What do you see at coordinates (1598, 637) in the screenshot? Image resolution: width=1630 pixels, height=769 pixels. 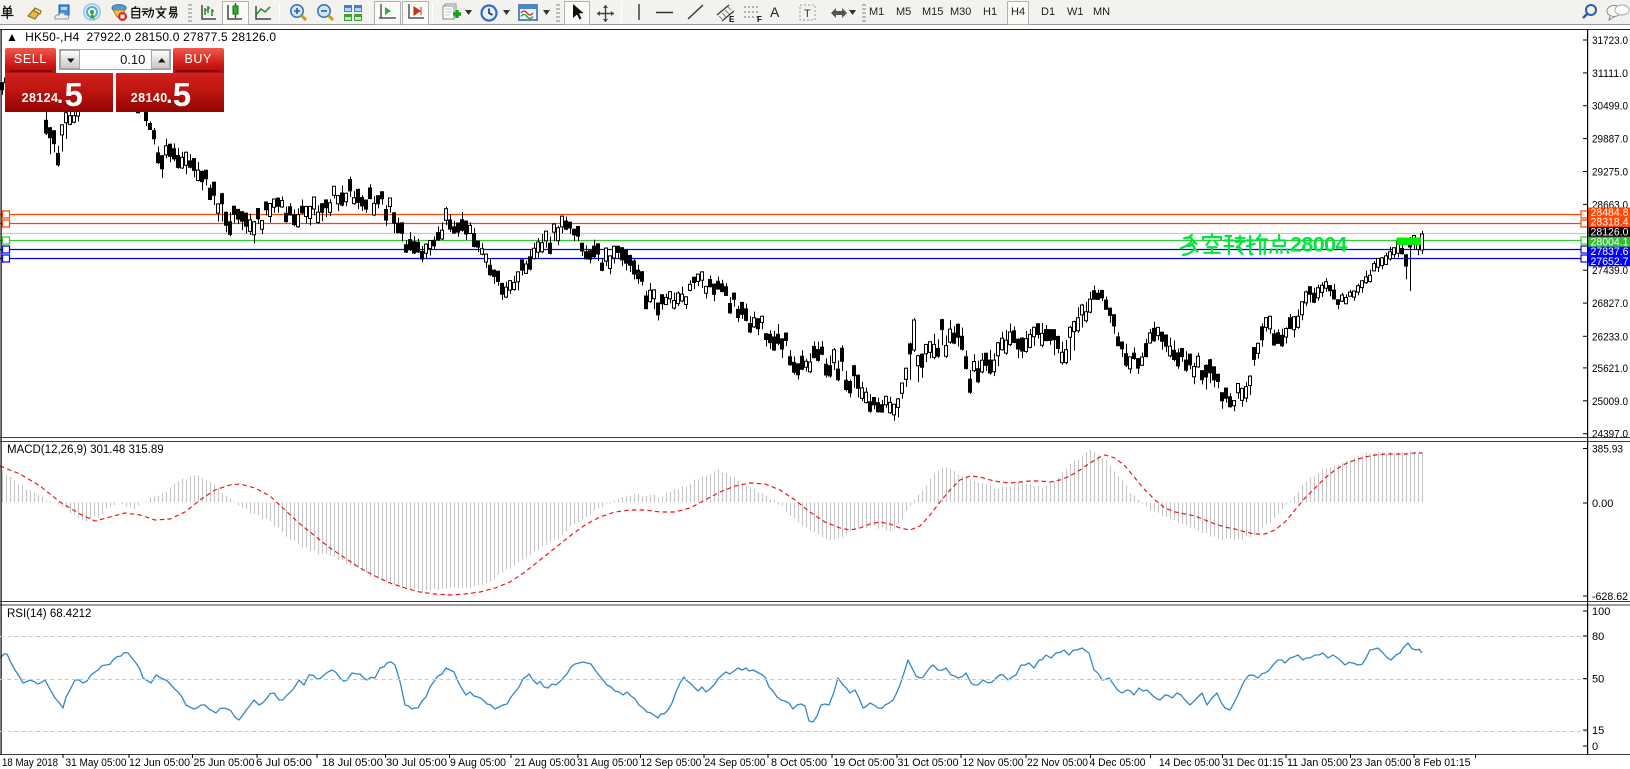 I see `svg-text: 80` at bounding box center [1598, 637].